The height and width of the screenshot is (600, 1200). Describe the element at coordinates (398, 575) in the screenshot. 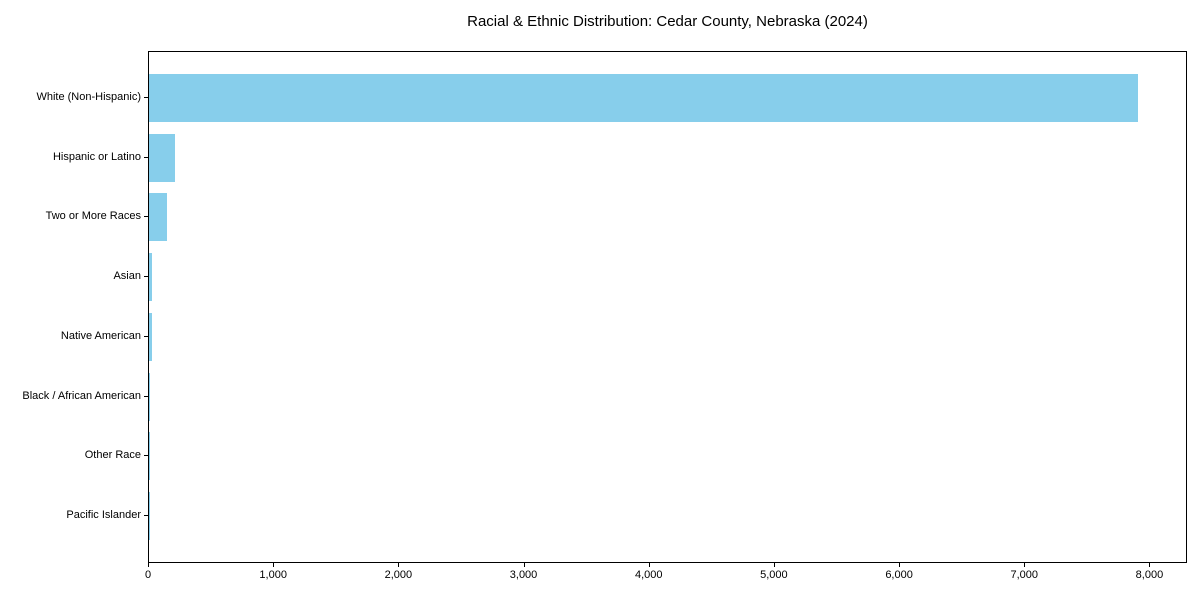

I see `x-tick-label: 2,000` at that location.